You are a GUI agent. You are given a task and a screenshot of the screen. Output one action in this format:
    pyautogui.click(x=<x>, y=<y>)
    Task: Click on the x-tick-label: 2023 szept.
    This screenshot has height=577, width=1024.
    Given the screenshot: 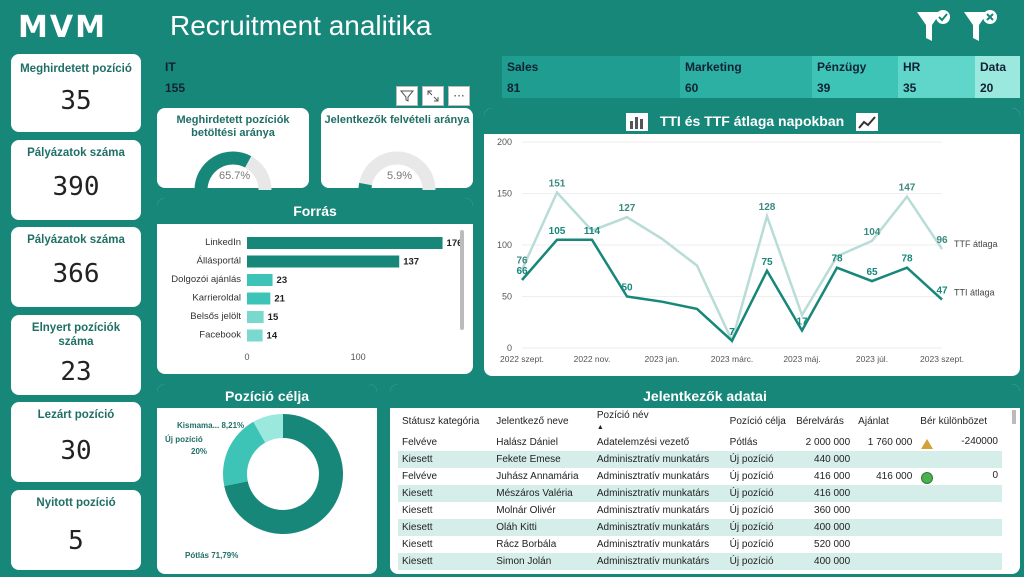 What is the action you would take?
    pyautogui.click(x=942, y=359)
    